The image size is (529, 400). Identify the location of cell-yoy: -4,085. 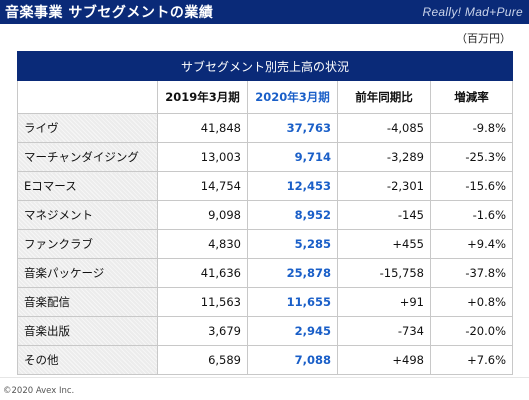
(384, 128).